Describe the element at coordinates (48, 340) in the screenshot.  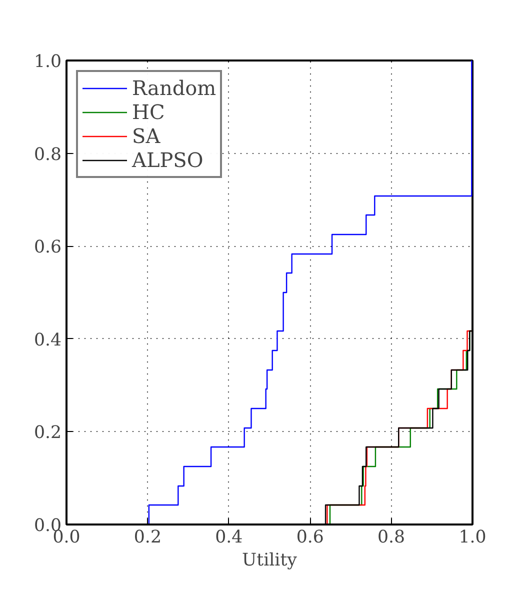
I see `y-tick-label: 0.4` at that location.